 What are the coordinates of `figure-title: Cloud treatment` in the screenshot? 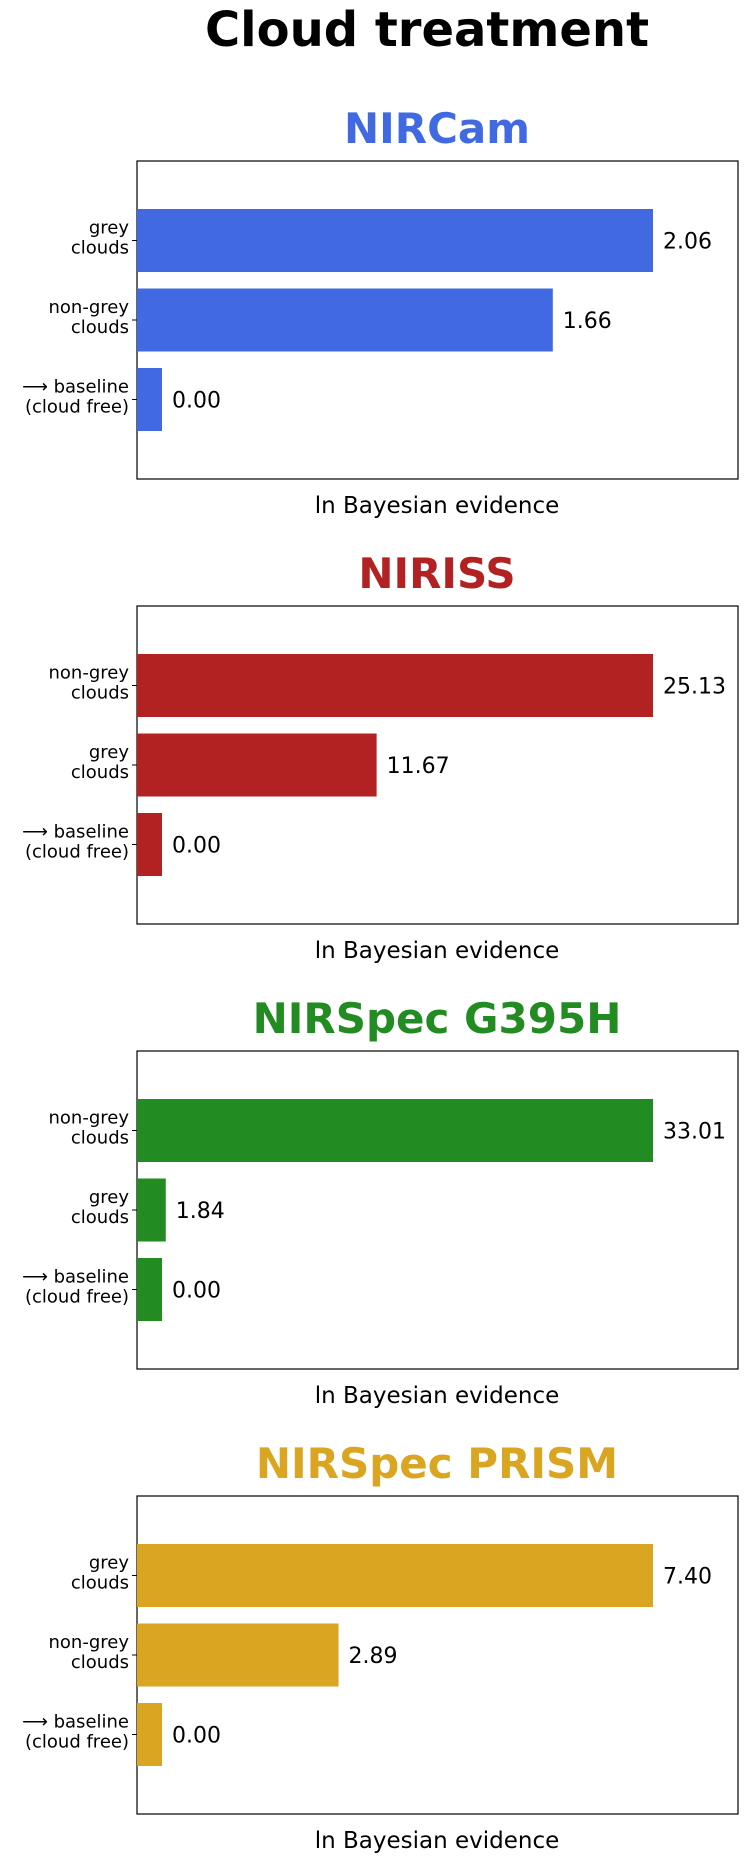 It's located at (427, 30).